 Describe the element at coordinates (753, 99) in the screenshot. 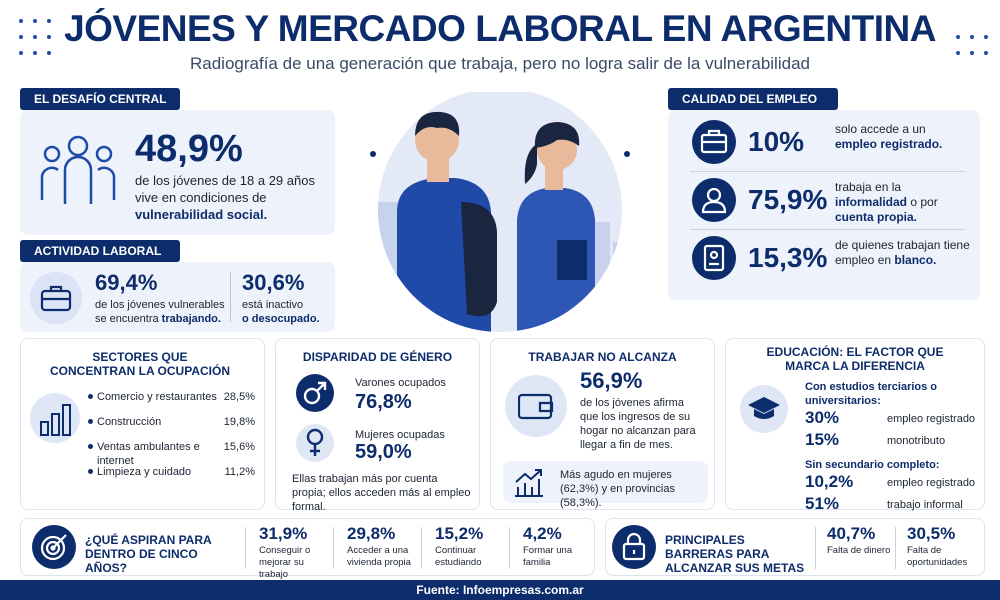

I see `section-tag: CALIDAD DEL EMPLEO` at that location.